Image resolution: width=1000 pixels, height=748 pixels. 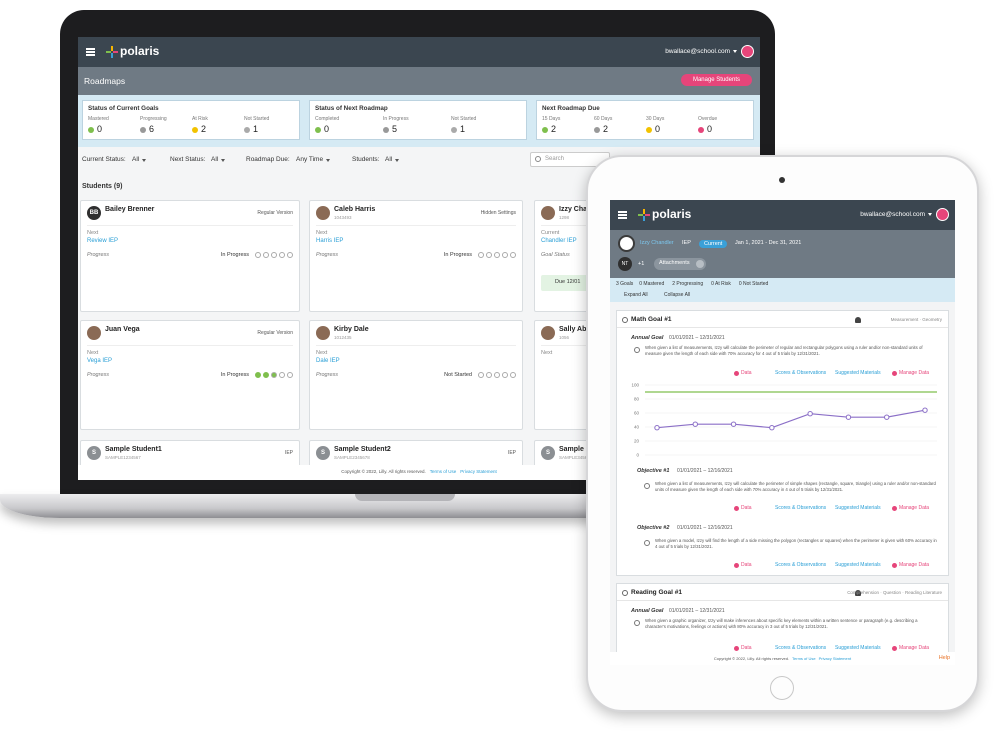 I want to click on roadmap-link: Chandler IEP, so click(x=559, y=241).